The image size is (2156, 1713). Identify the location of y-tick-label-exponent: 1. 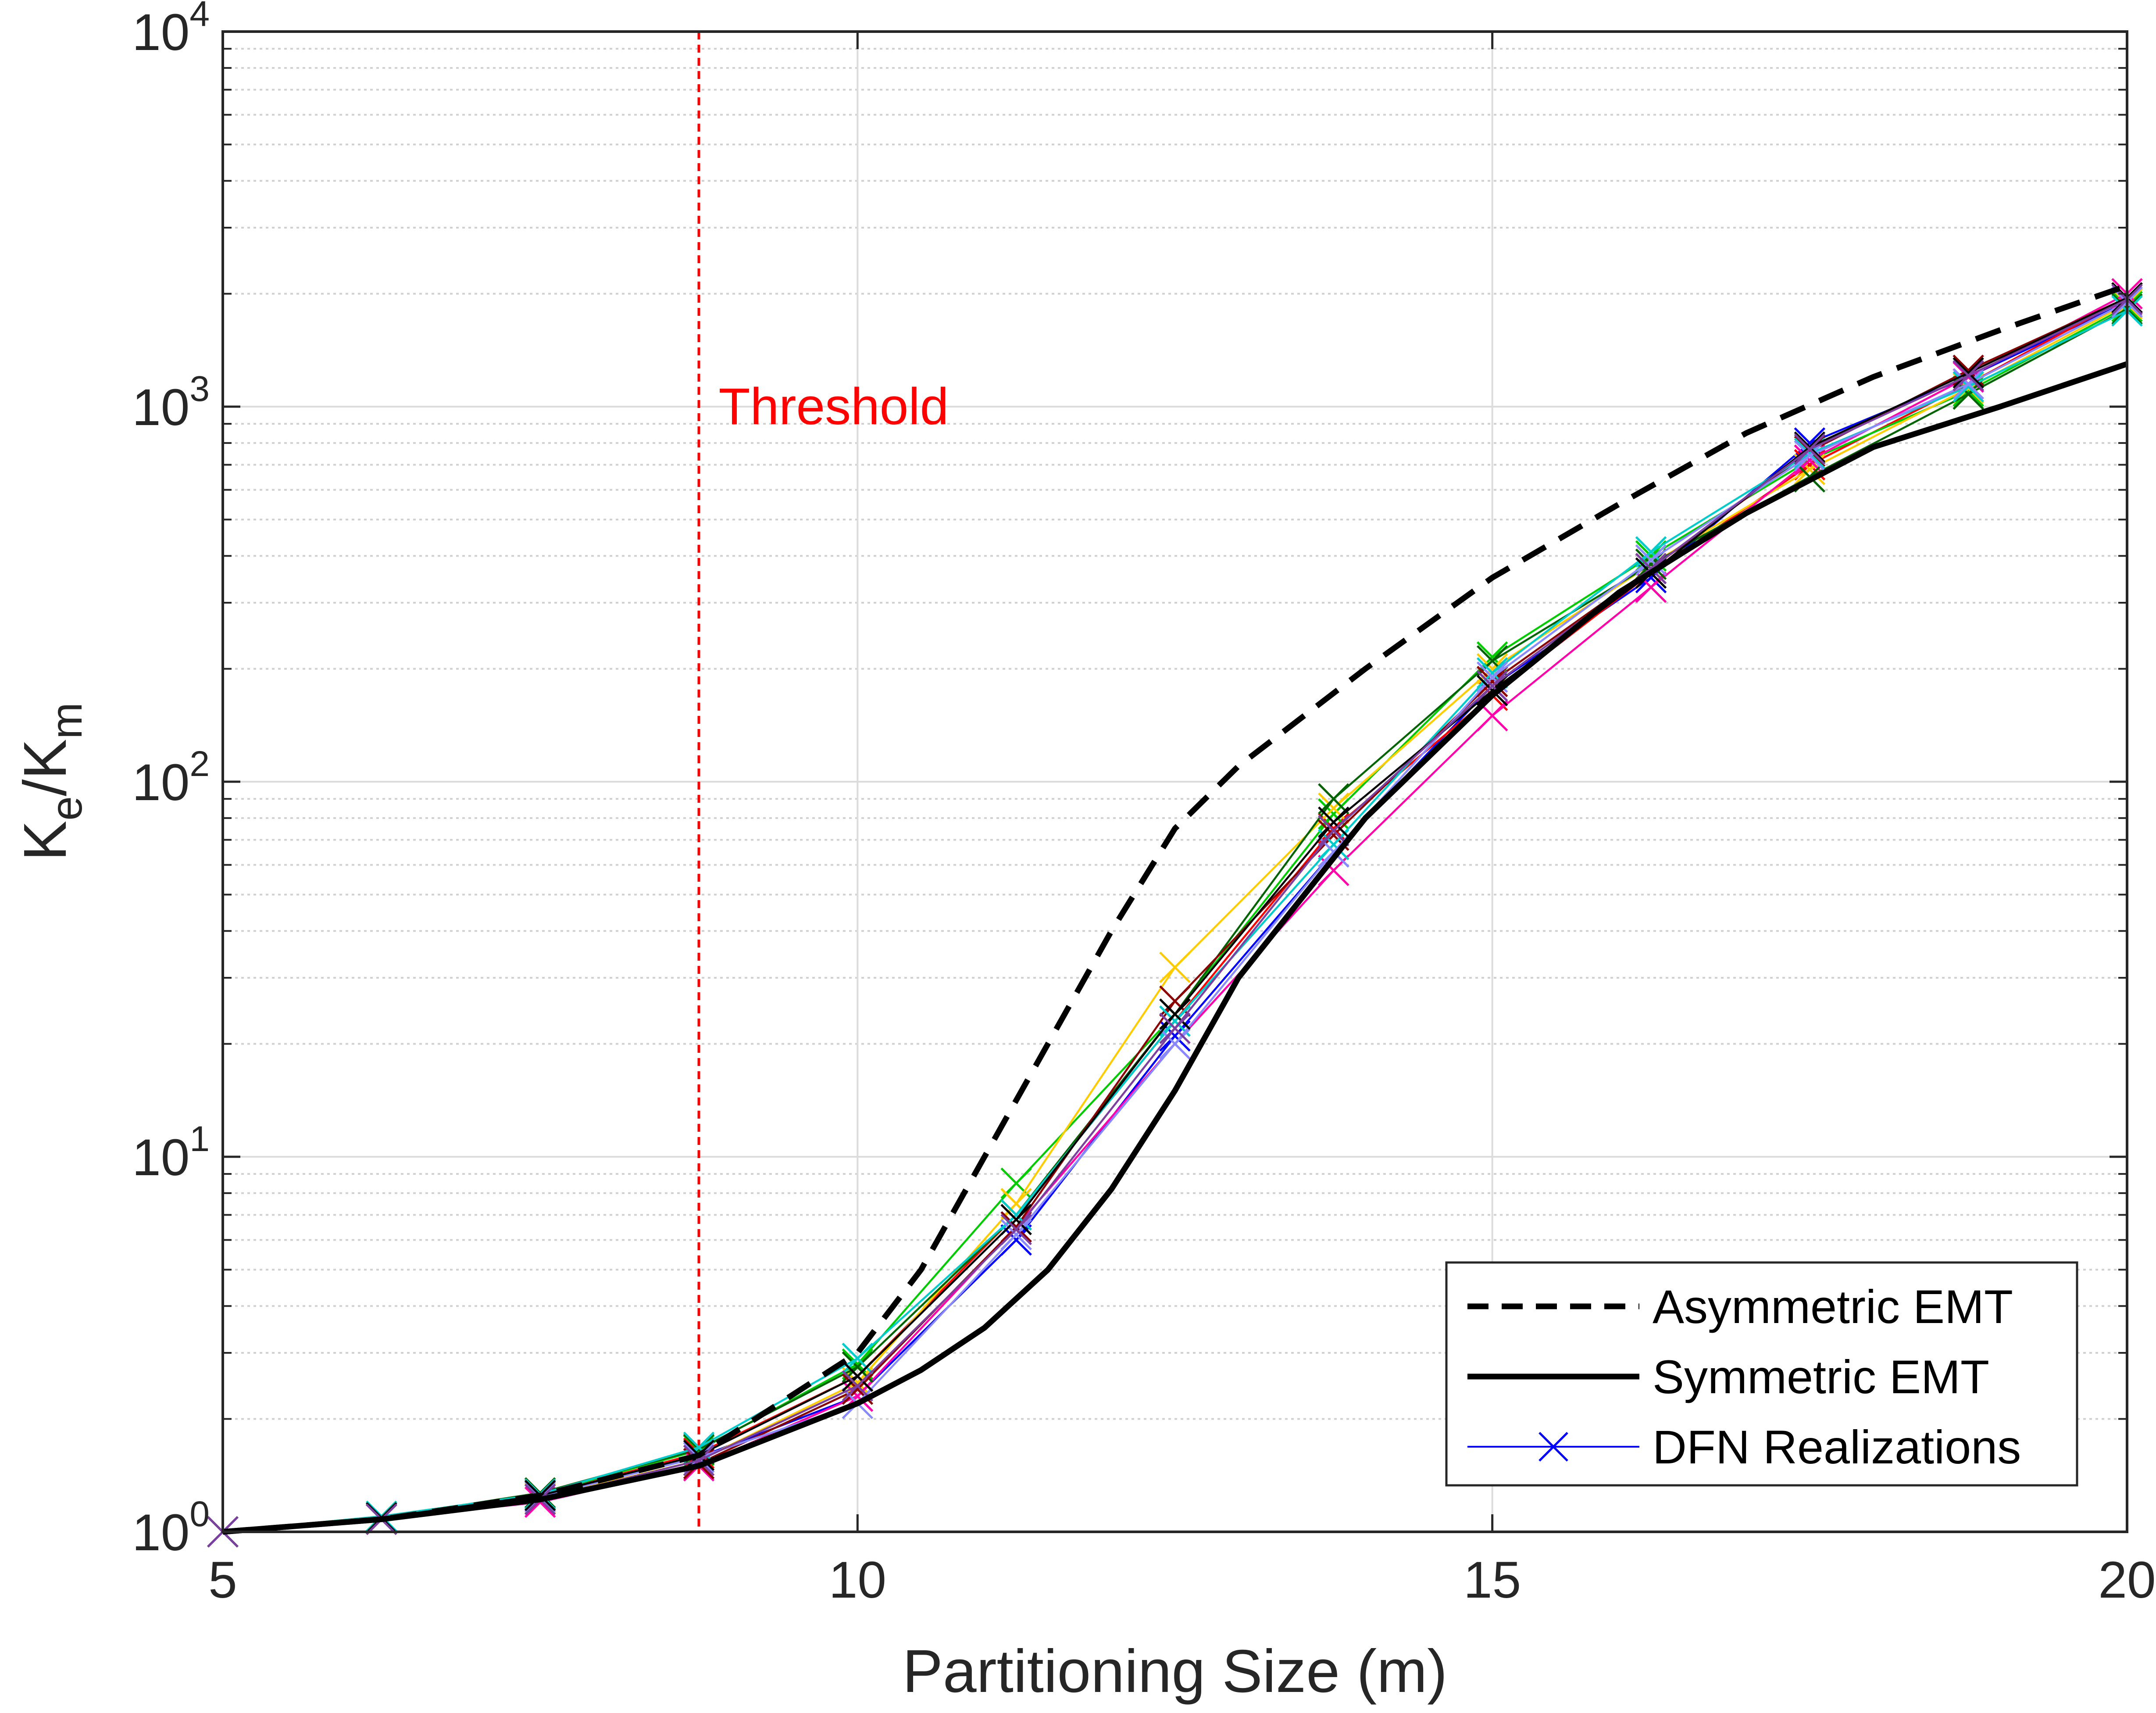
(199, 1139).